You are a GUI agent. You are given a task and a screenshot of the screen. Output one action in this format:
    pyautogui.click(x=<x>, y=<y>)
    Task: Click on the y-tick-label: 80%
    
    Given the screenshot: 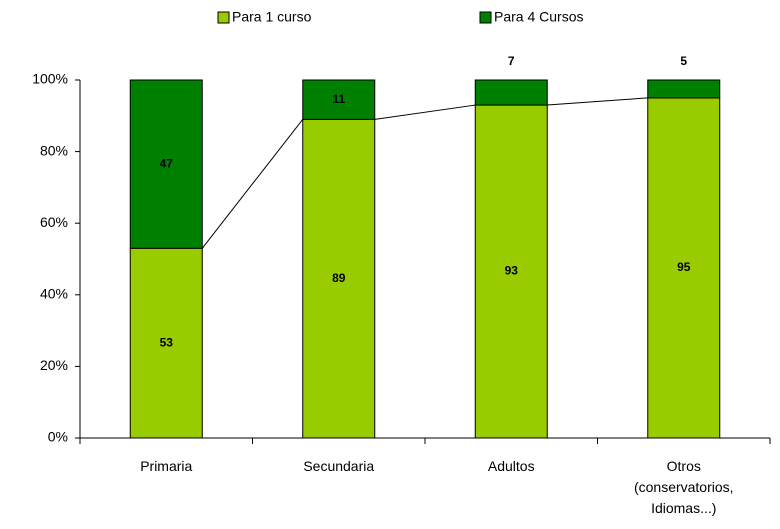 What is the action you would take?
    pyautogui.click(x=54, y=150)
    